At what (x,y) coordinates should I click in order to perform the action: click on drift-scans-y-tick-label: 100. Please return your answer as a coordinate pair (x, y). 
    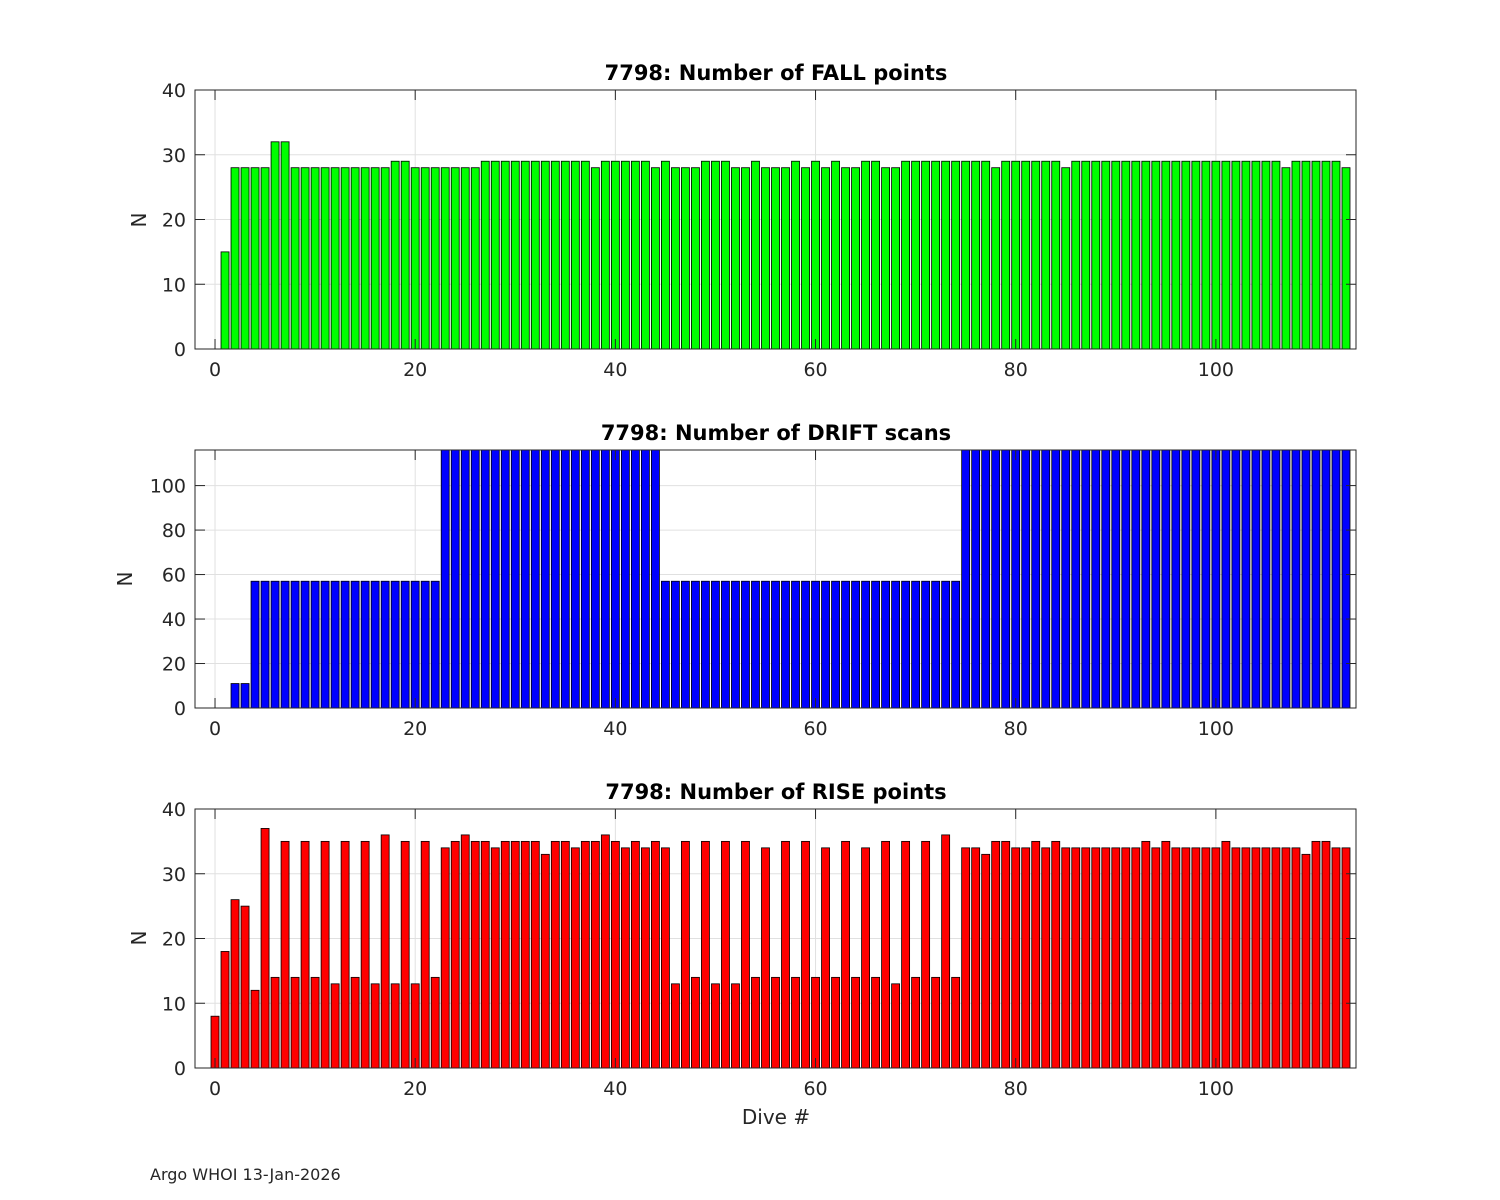
    Looking at the image, I should click on (168, 487).